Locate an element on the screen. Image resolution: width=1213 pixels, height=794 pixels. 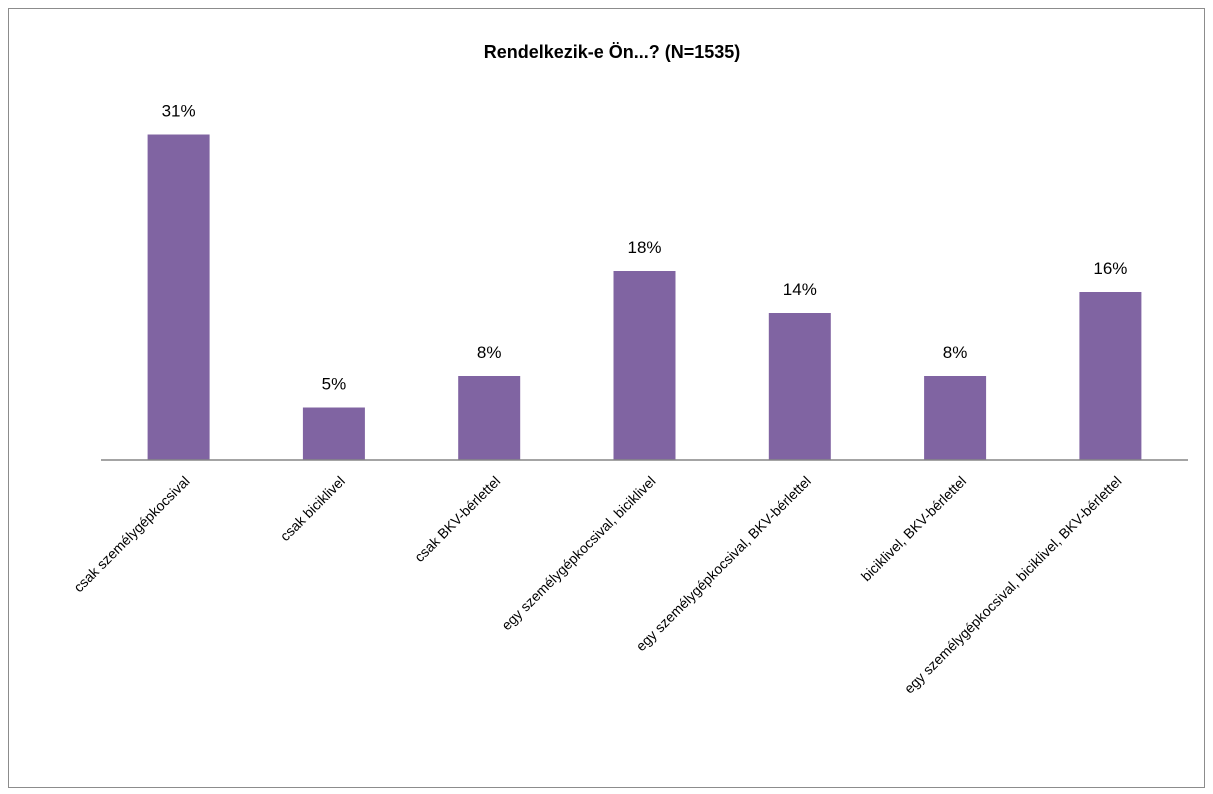
category-label-4: egy személygépkocsival, biciklivel is located at coordinates (578, 553).